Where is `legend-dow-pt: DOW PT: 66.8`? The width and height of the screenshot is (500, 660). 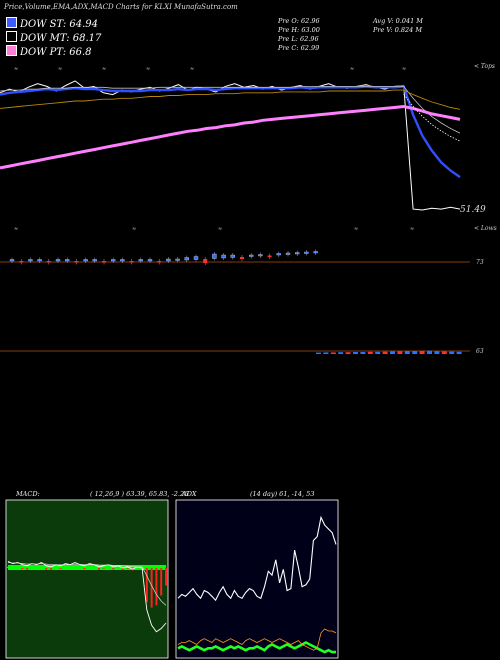
legend-dow-pt: DOW PT: 66.8 is located at coordinates (49, 51).